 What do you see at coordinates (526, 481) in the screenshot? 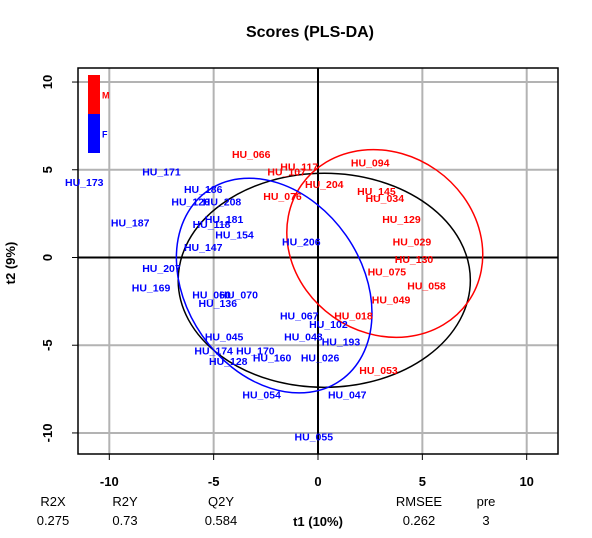
I see `x-tick-label: 10` at bounding box center [526, 481].